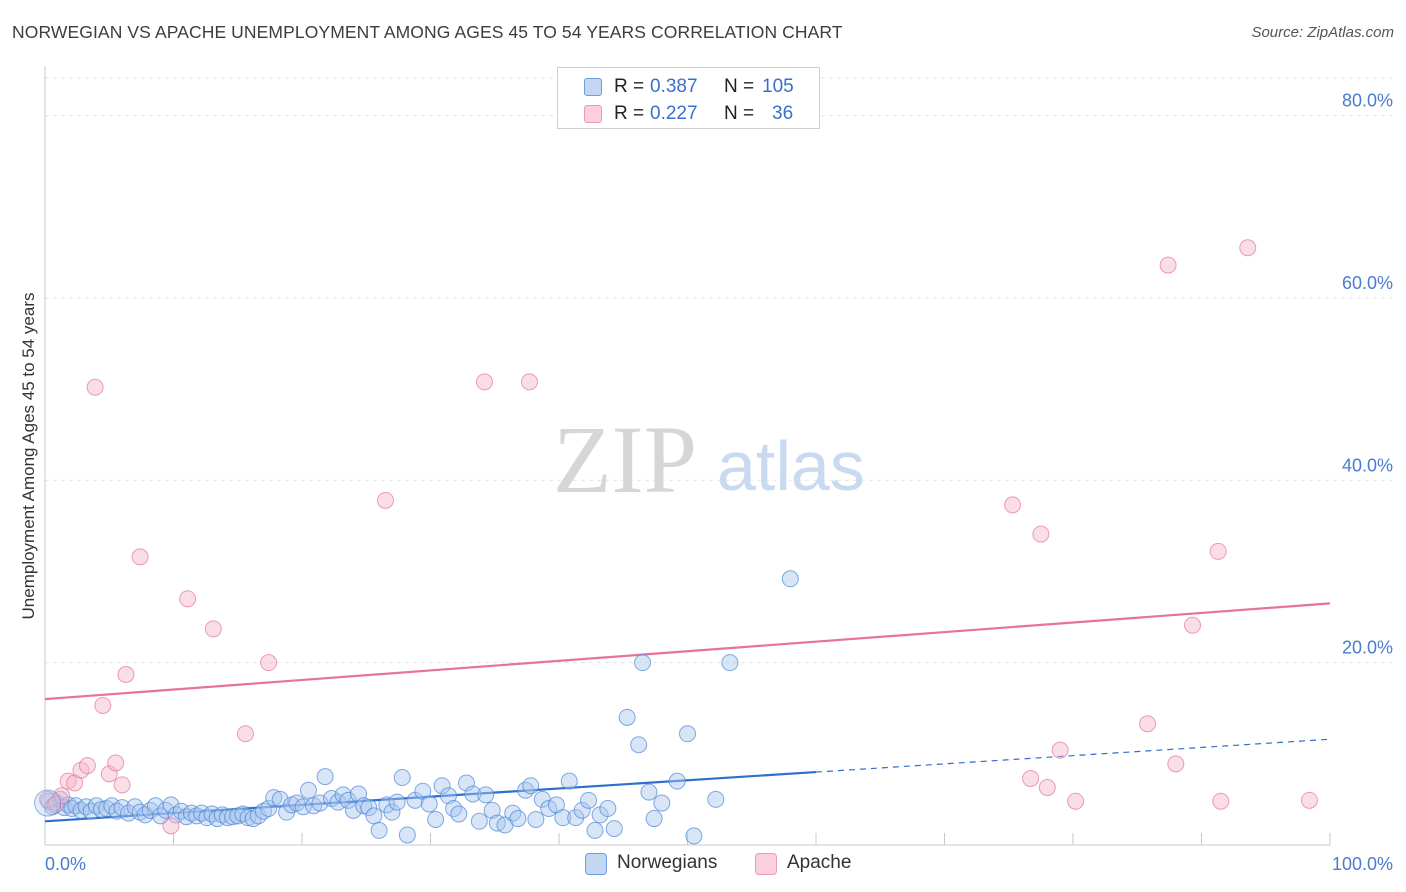 This screenshot has height=892, width=1406. Describe the element at coordinates (667, 862) in the screenshot. I see `legend-label-norwegians: Norwegians` at that location.